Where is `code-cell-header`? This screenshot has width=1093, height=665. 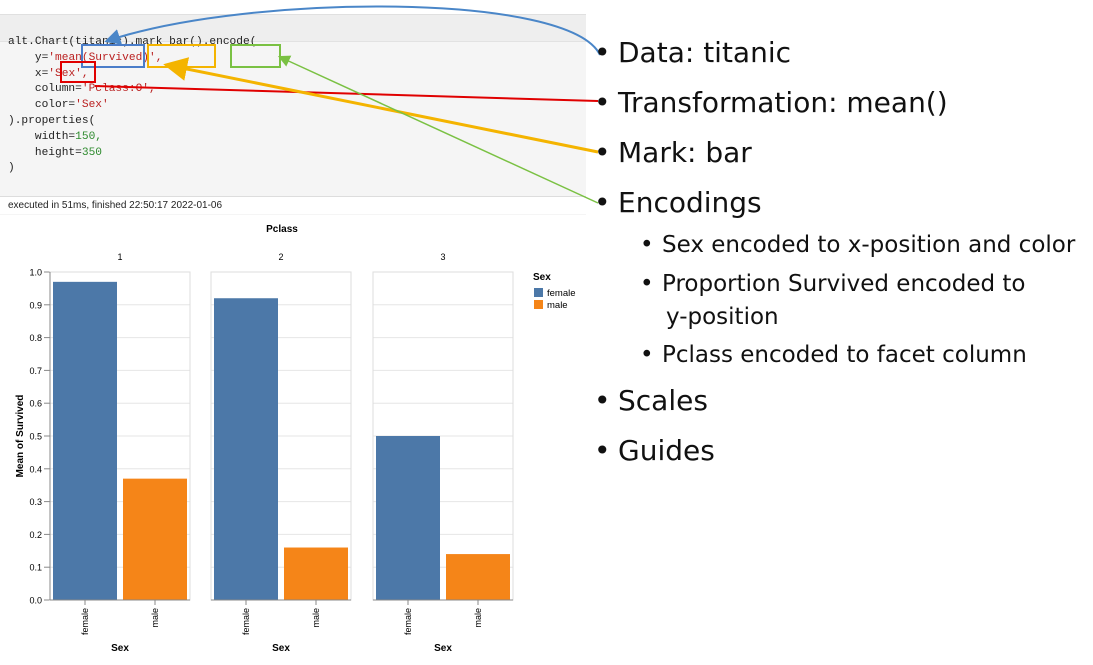 code-cell-header is located at coordinates (293, 28).